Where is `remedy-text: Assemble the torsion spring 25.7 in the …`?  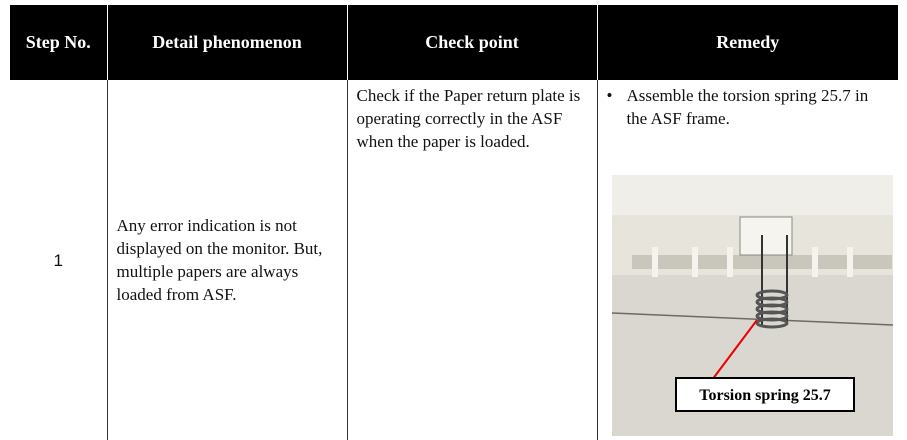 remedy-text: Assemble the torsion spring 25.7 in the … is located at coordinates (747, 107).